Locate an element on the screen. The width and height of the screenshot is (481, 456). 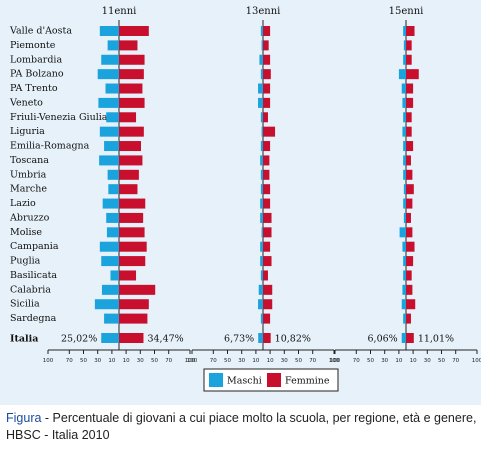
category-label: Marche is located at coordinates (28, 189).